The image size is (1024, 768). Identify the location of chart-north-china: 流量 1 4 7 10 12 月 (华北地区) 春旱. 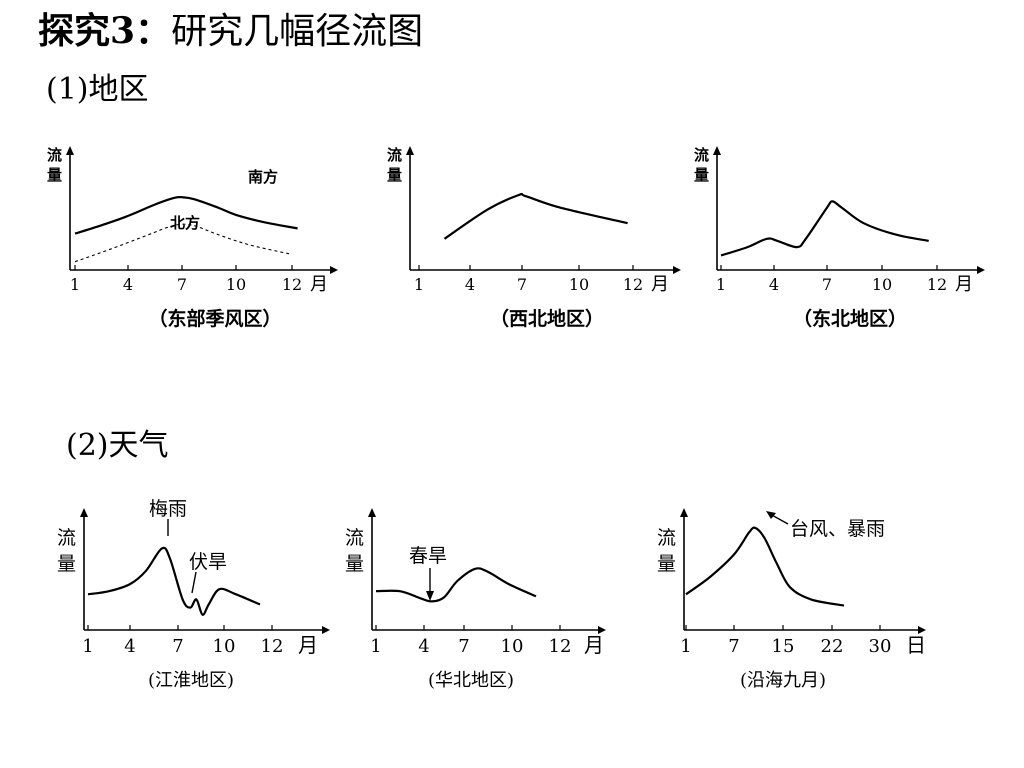
(475, 599).